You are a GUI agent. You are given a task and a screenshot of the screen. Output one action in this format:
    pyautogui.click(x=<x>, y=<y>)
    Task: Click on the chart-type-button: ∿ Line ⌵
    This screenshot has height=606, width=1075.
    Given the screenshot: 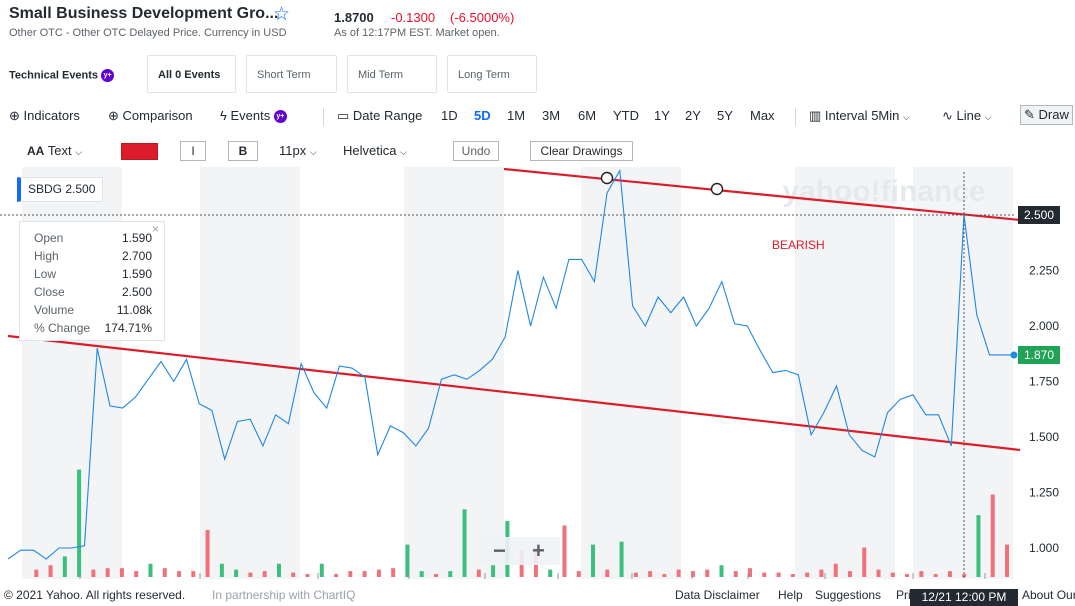 What is the action you would take?
    pyautogui.click(x=967, y=116)
    